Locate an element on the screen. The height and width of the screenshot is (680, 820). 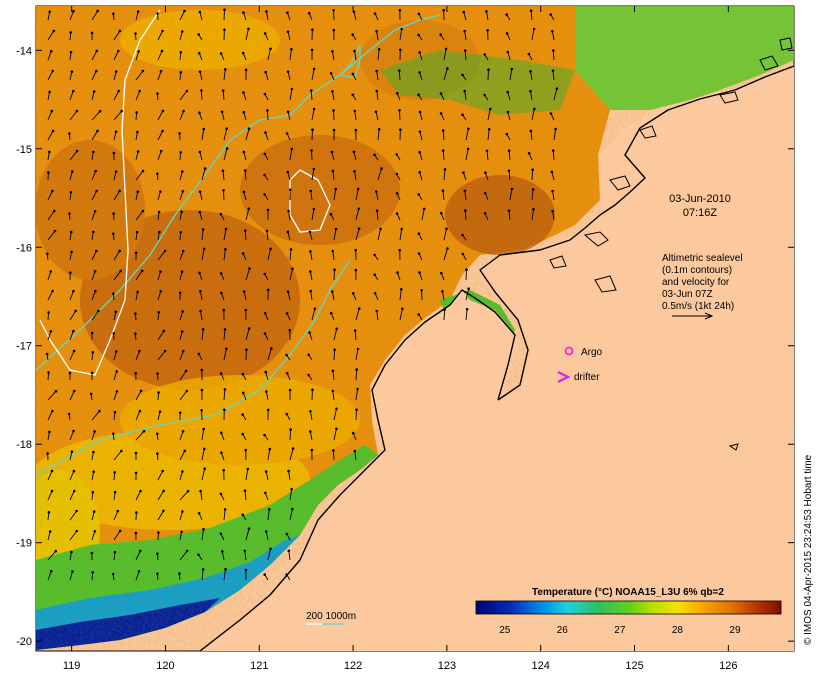
drifter-marker is located at coordinates (564, 377).